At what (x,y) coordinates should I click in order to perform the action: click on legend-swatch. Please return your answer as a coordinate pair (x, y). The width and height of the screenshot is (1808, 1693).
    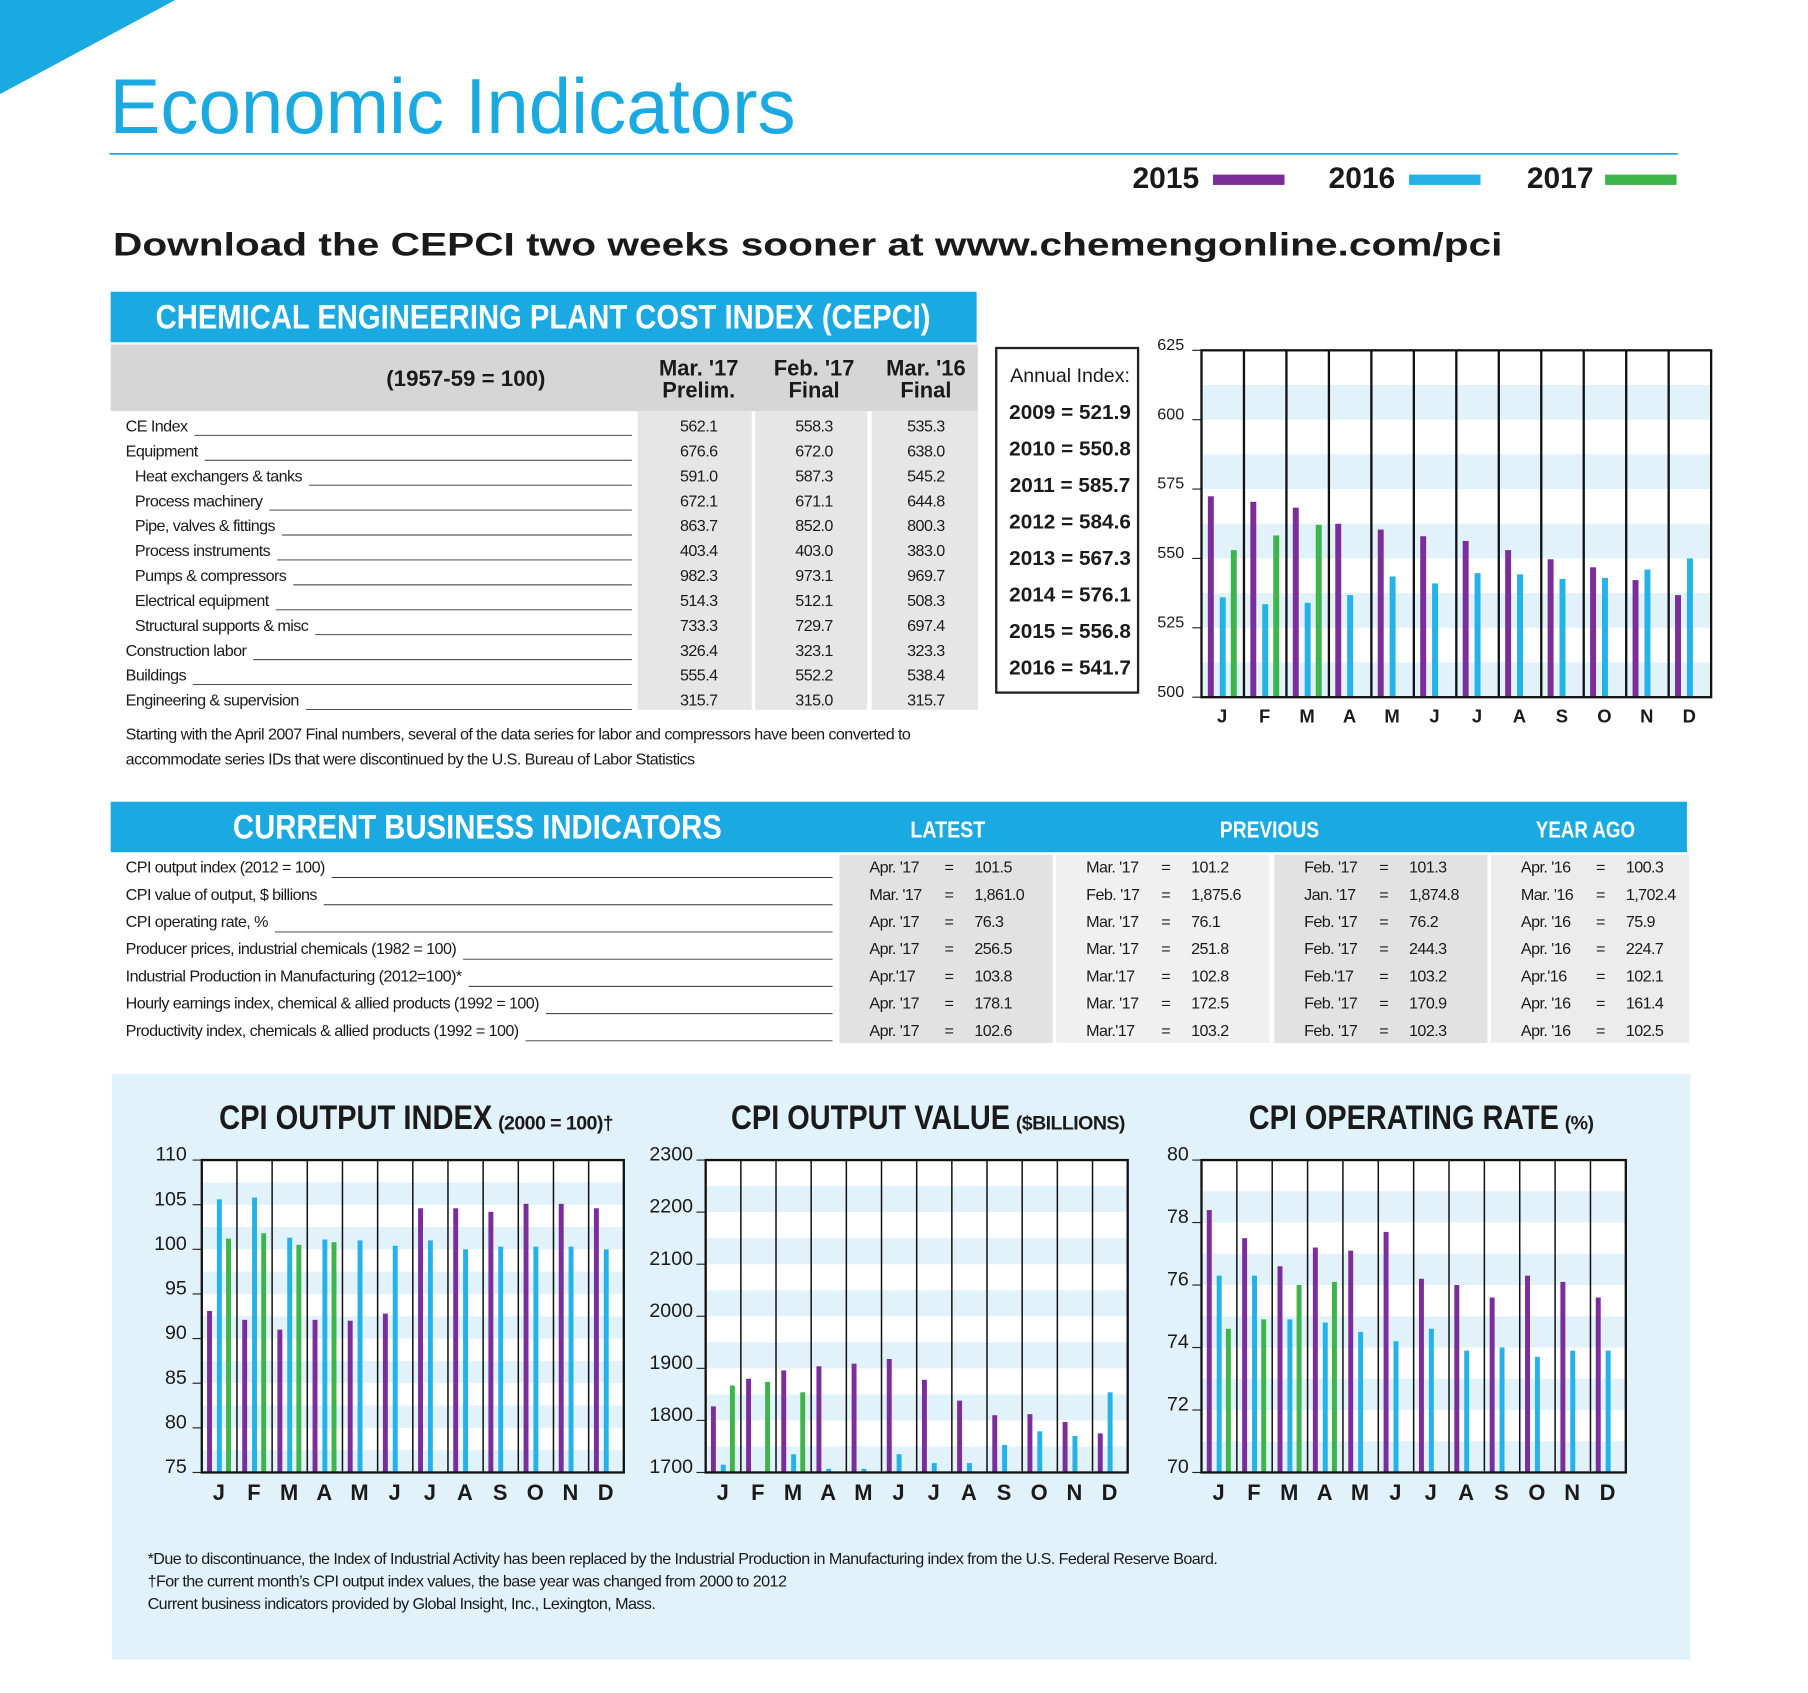
    Looking at the image, I should click on (1249, 179).